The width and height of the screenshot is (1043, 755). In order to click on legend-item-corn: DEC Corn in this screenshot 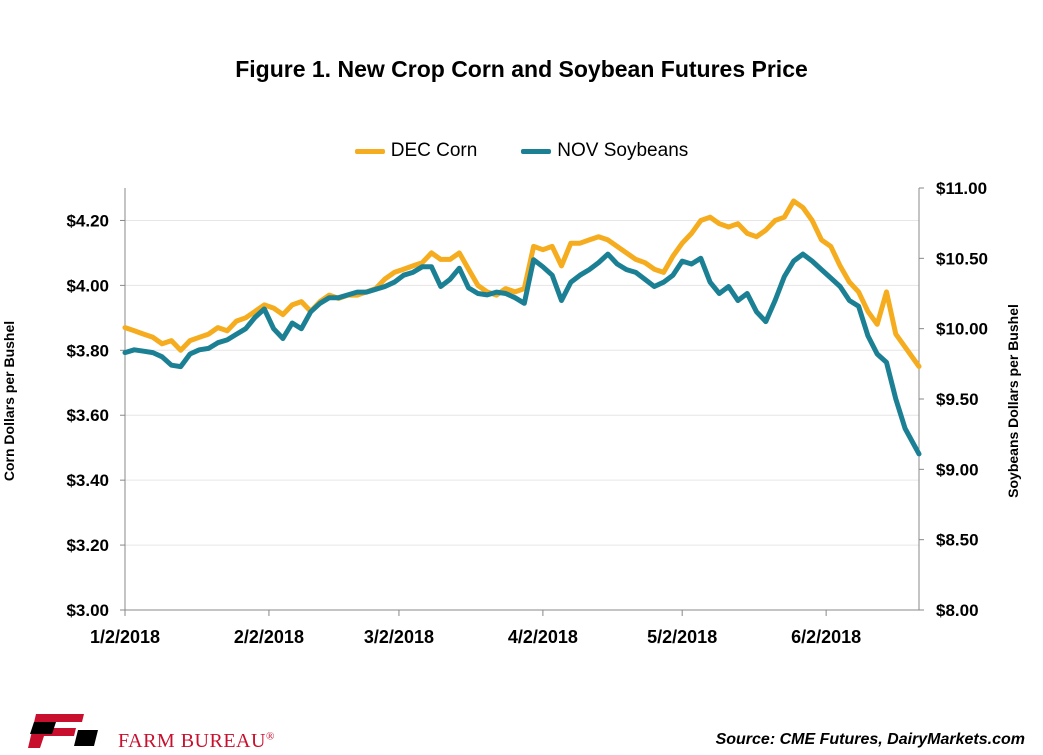, I will do `click(416, 151)`.